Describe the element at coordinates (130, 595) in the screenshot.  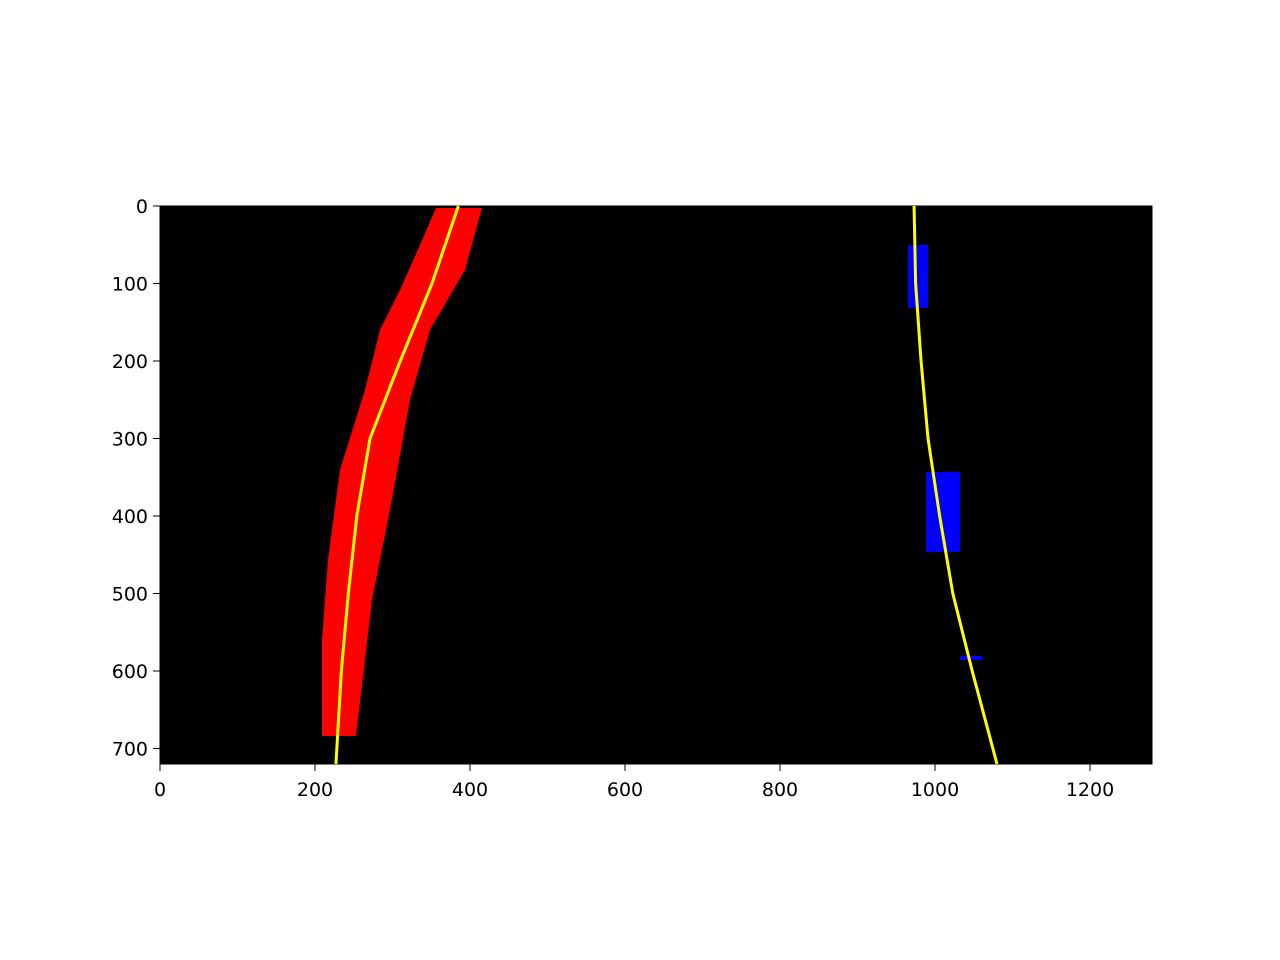
I see `y-tick-label: 500` at that location.